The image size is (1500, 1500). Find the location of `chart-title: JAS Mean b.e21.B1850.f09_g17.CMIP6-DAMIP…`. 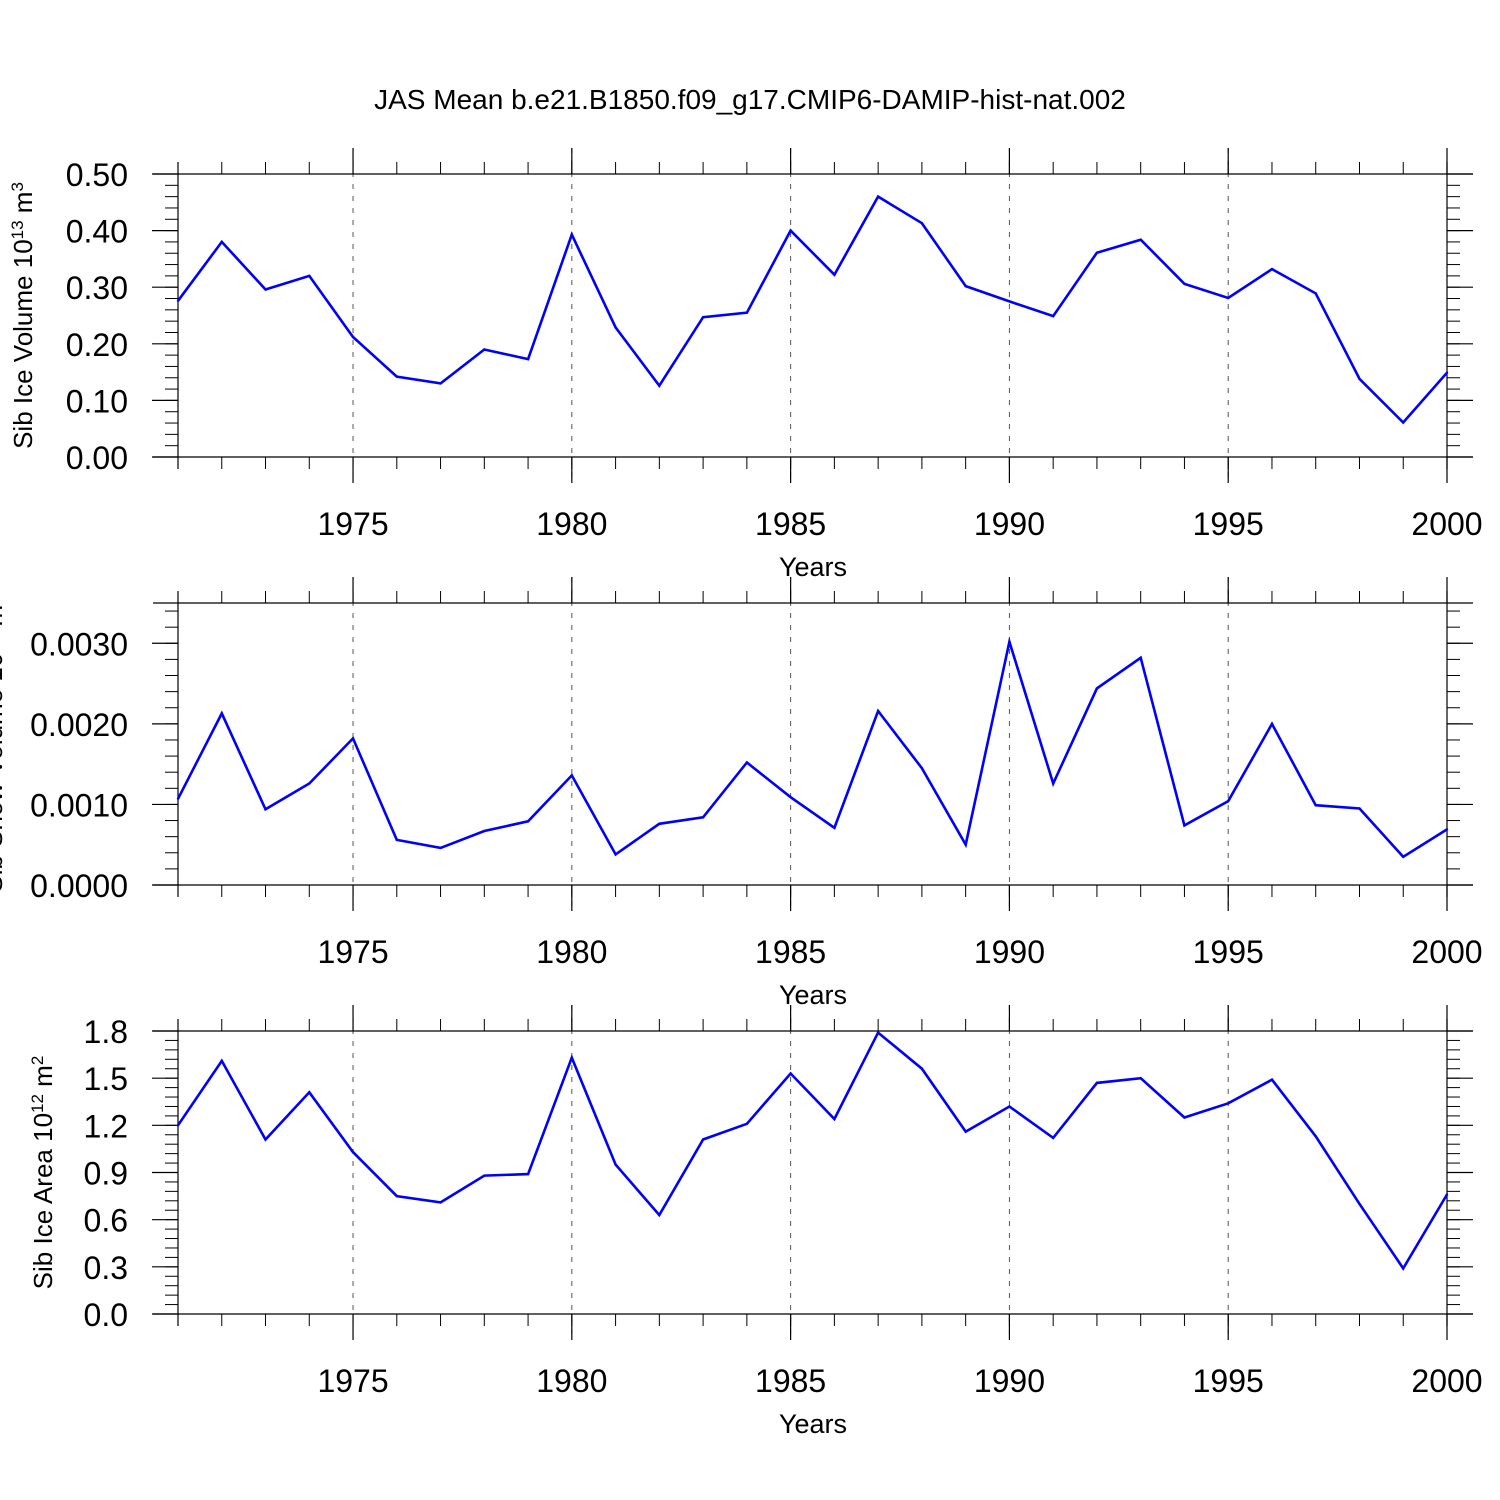

chart-title: JAS Mean b.e21.B1850.f09_g17.CMIP6-DAMIP… is located at coordinates (750, 99).